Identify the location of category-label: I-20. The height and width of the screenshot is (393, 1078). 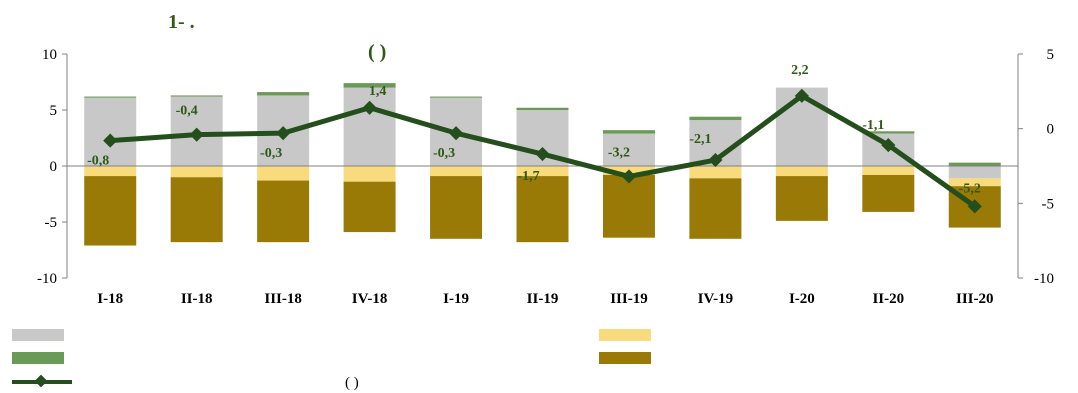
(802, 299).